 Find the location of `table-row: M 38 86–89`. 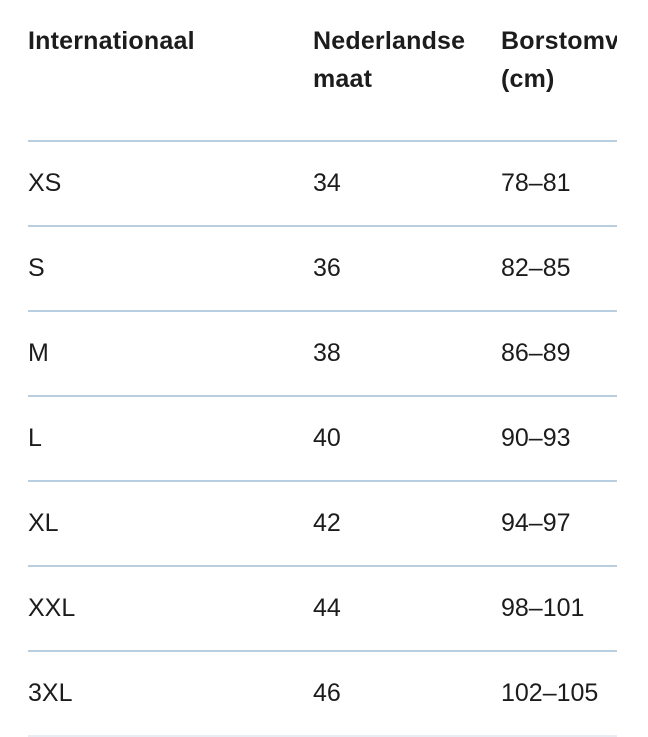

table-row: M 38 86–89 is located at coordinates (322, 354).